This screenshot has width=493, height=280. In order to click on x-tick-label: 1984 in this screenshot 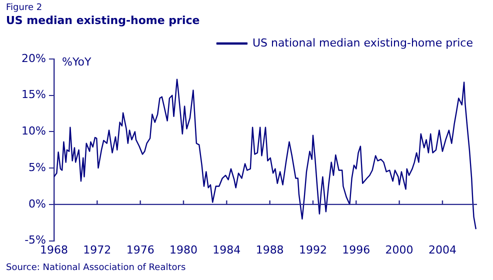, I will do `click(226, 249)`.